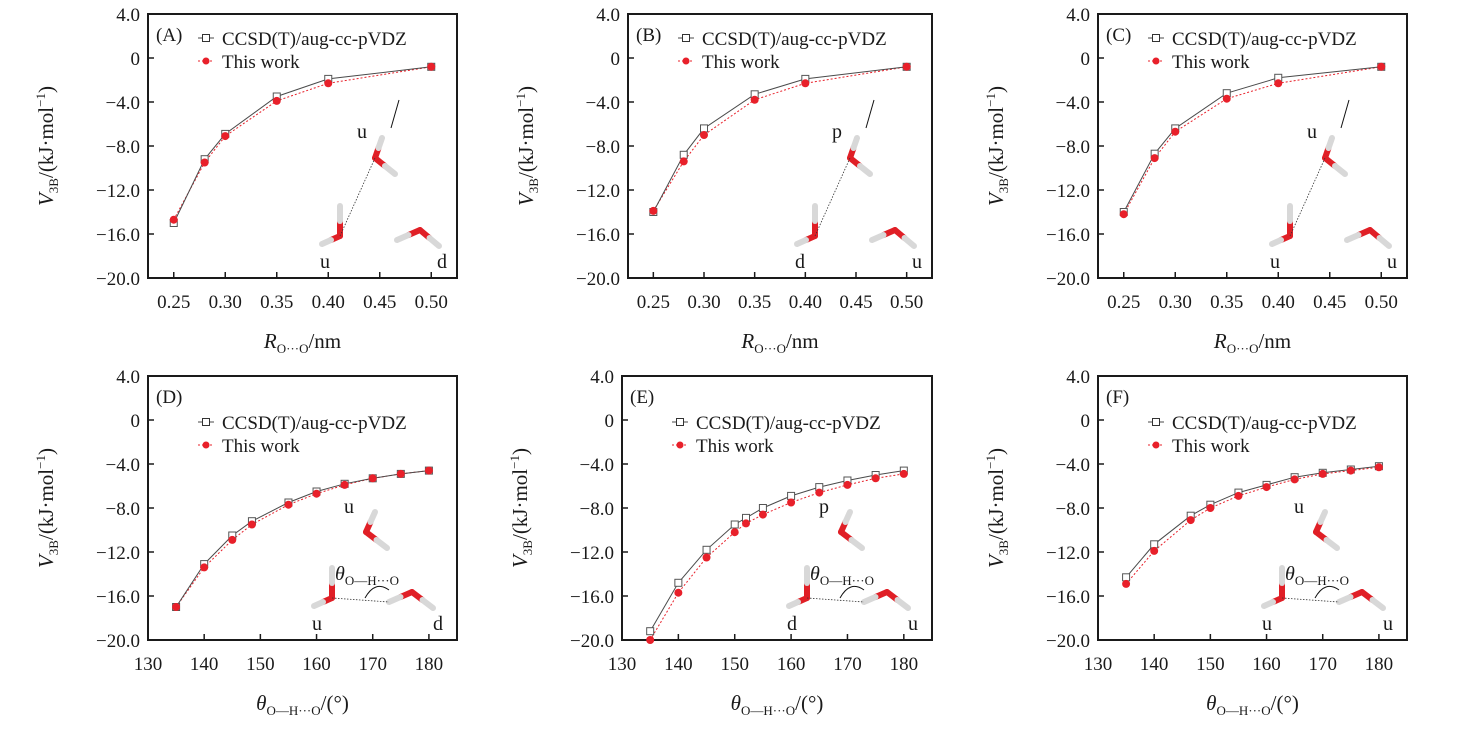  What do you see at coordinates (616, 59) in the screenshot?
I see `y-tick-label: 0` at bounding box center [616, 59].